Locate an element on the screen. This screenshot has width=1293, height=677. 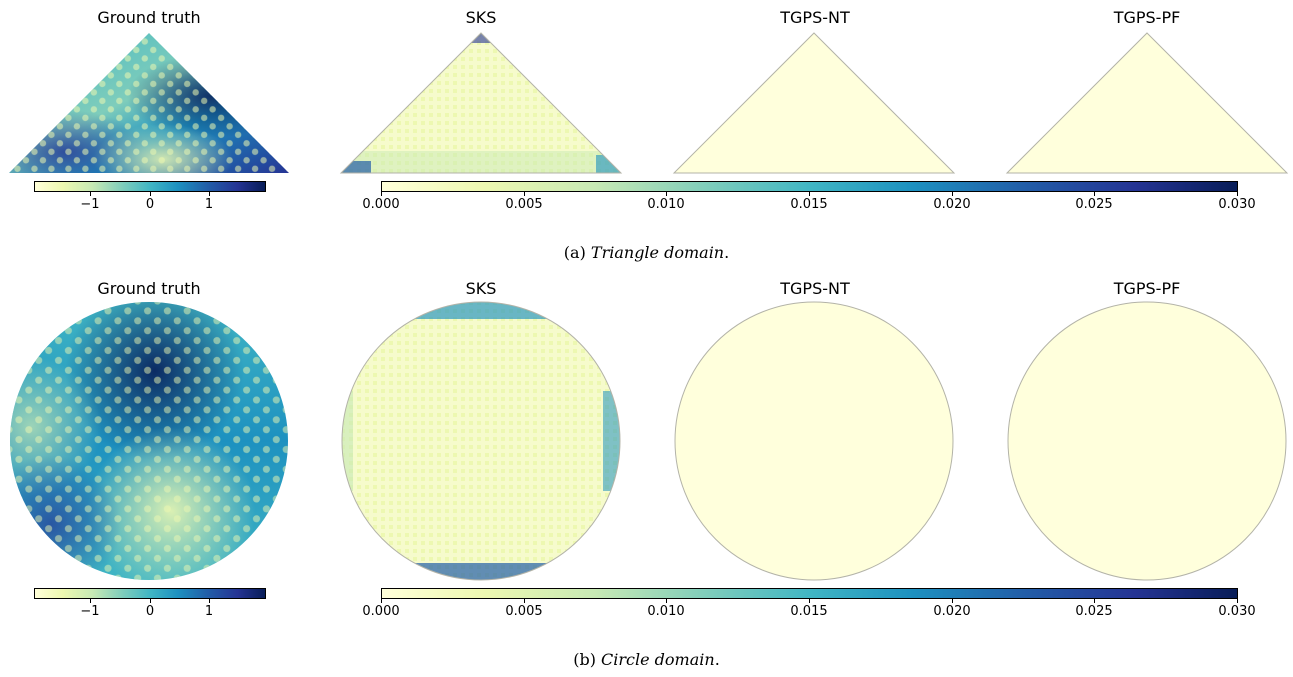
colorbar-ground-truth-b is located at coordinates (150, 593).